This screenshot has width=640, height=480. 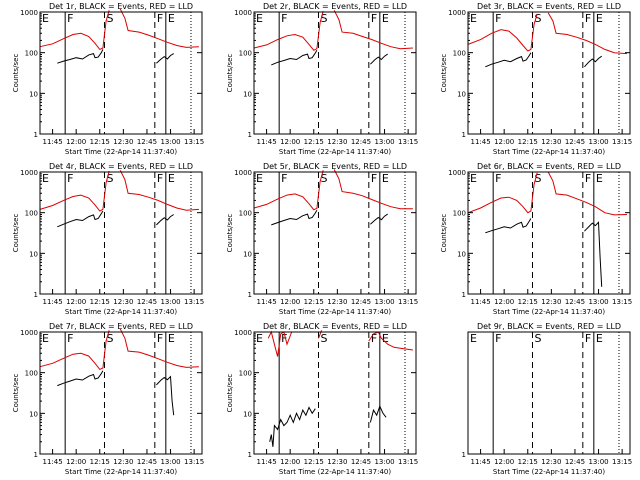 I want to click on panel-title: Det 4r, BLACK = Events, RED = LLD, so click(x=121, y=166).